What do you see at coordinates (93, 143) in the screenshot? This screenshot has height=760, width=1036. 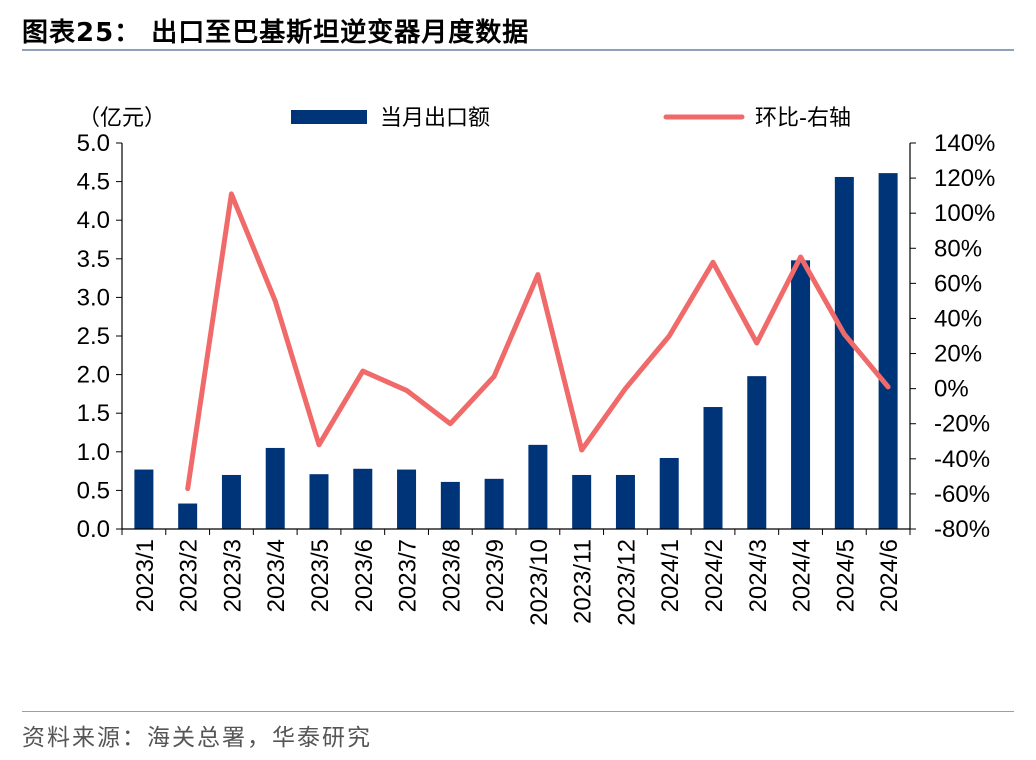 I see `left-tick-label: 5.0` at bounding box center [93, 143].